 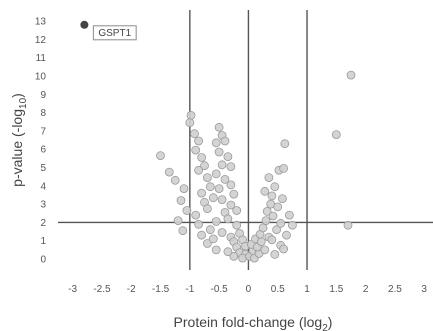 I want to click on y-tick-label: 11, so click(x=41, y=58).